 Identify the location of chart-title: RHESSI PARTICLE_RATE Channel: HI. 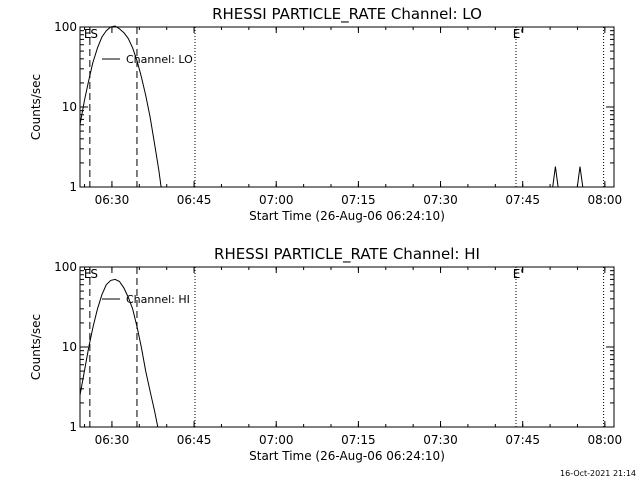
(347, 254).